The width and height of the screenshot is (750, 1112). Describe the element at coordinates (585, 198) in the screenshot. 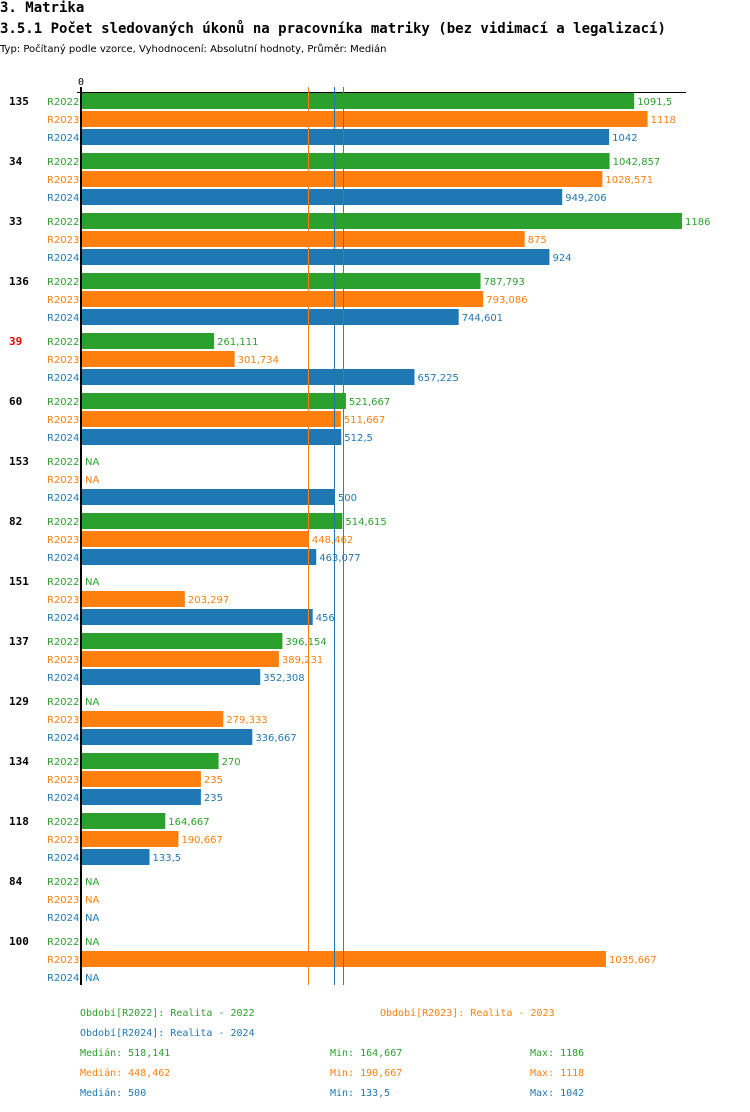

I see `data-label: 949,206` at that location.